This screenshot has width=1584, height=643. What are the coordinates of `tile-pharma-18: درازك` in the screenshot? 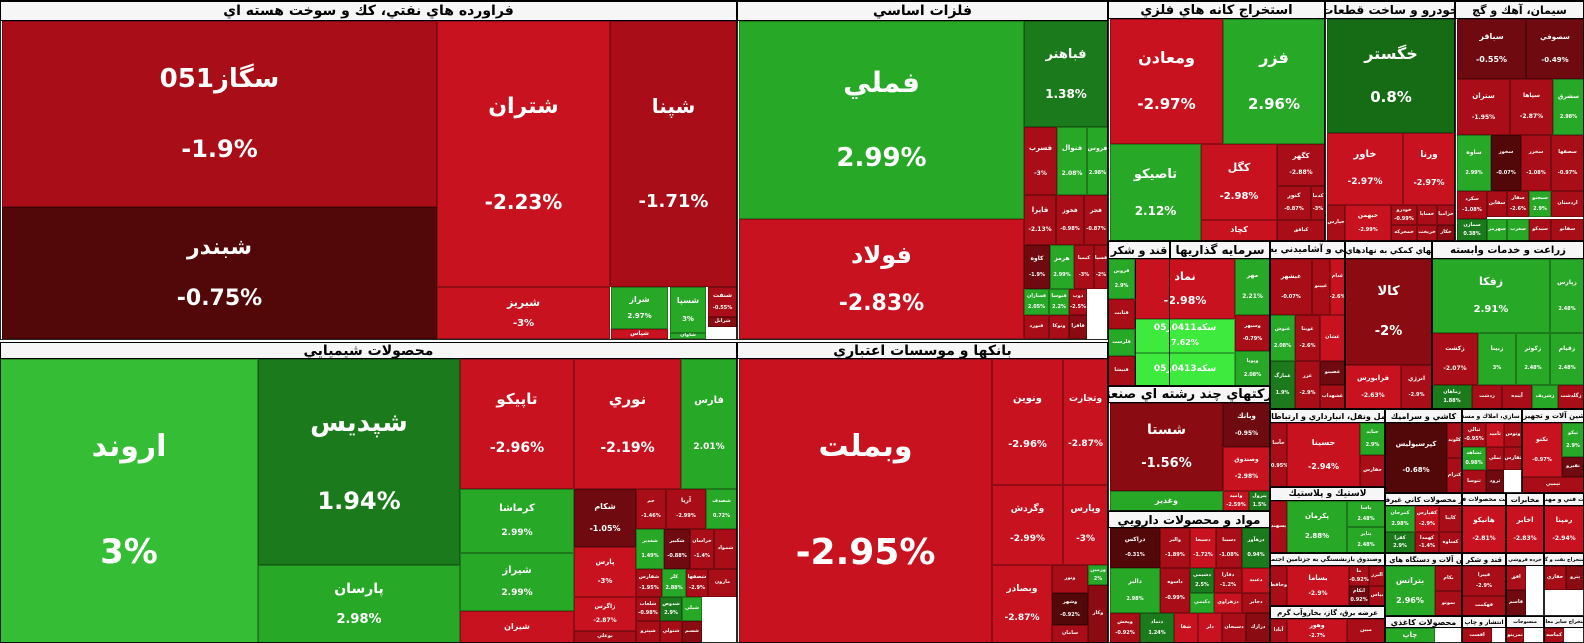 It's located at (1258, 628).